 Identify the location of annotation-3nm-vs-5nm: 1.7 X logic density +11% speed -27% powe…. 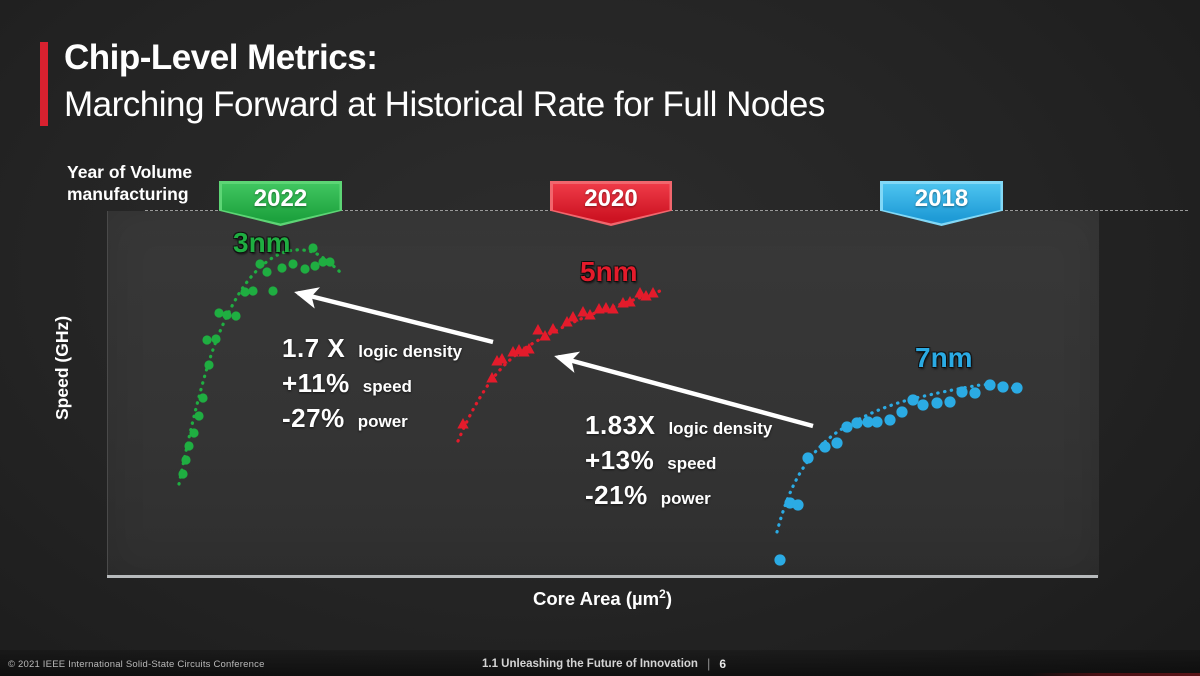
(372, 385).